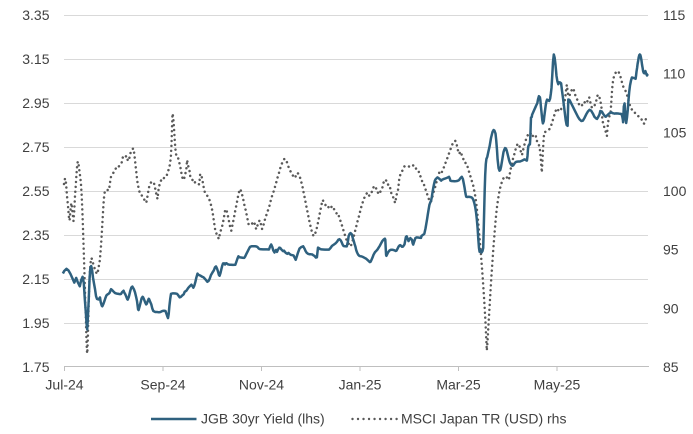 Image resolution: width=693 pixels, height=434 pixels. What do you see at coordinates (162, 385) in the screenshot?
I see `svg-text: Sep-24` at bounding box center [162, 385].